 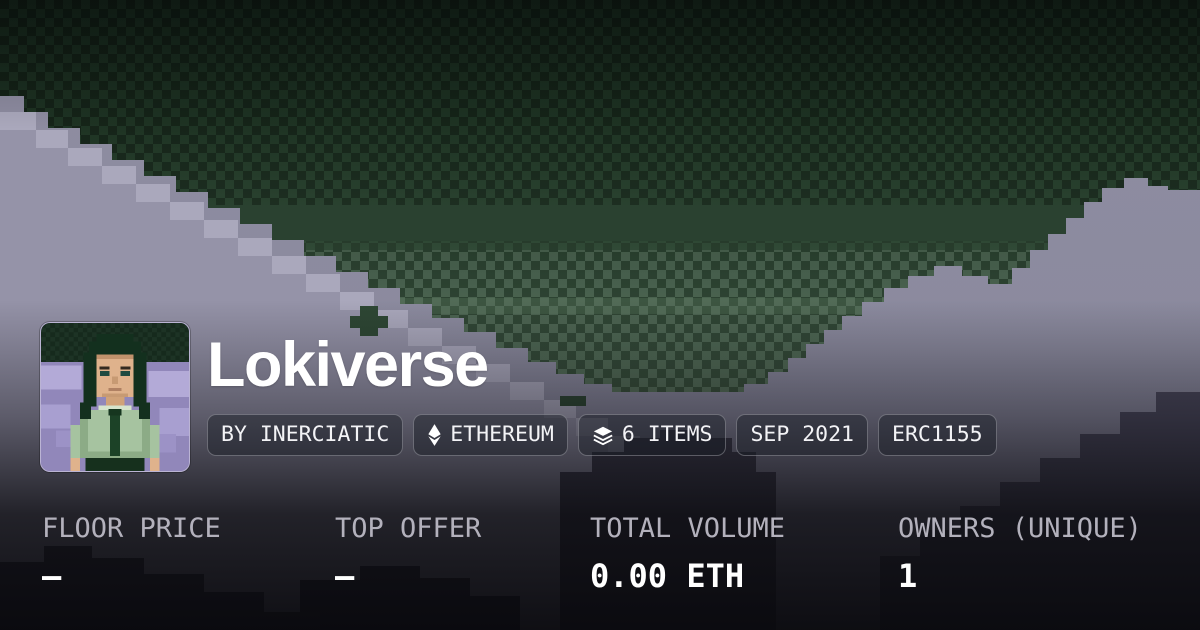 What do you see at coordinates (462, 554) in the screenshot?
I see `stat-top-offer: TOP OFFER —` at bounding box center [462, 554].